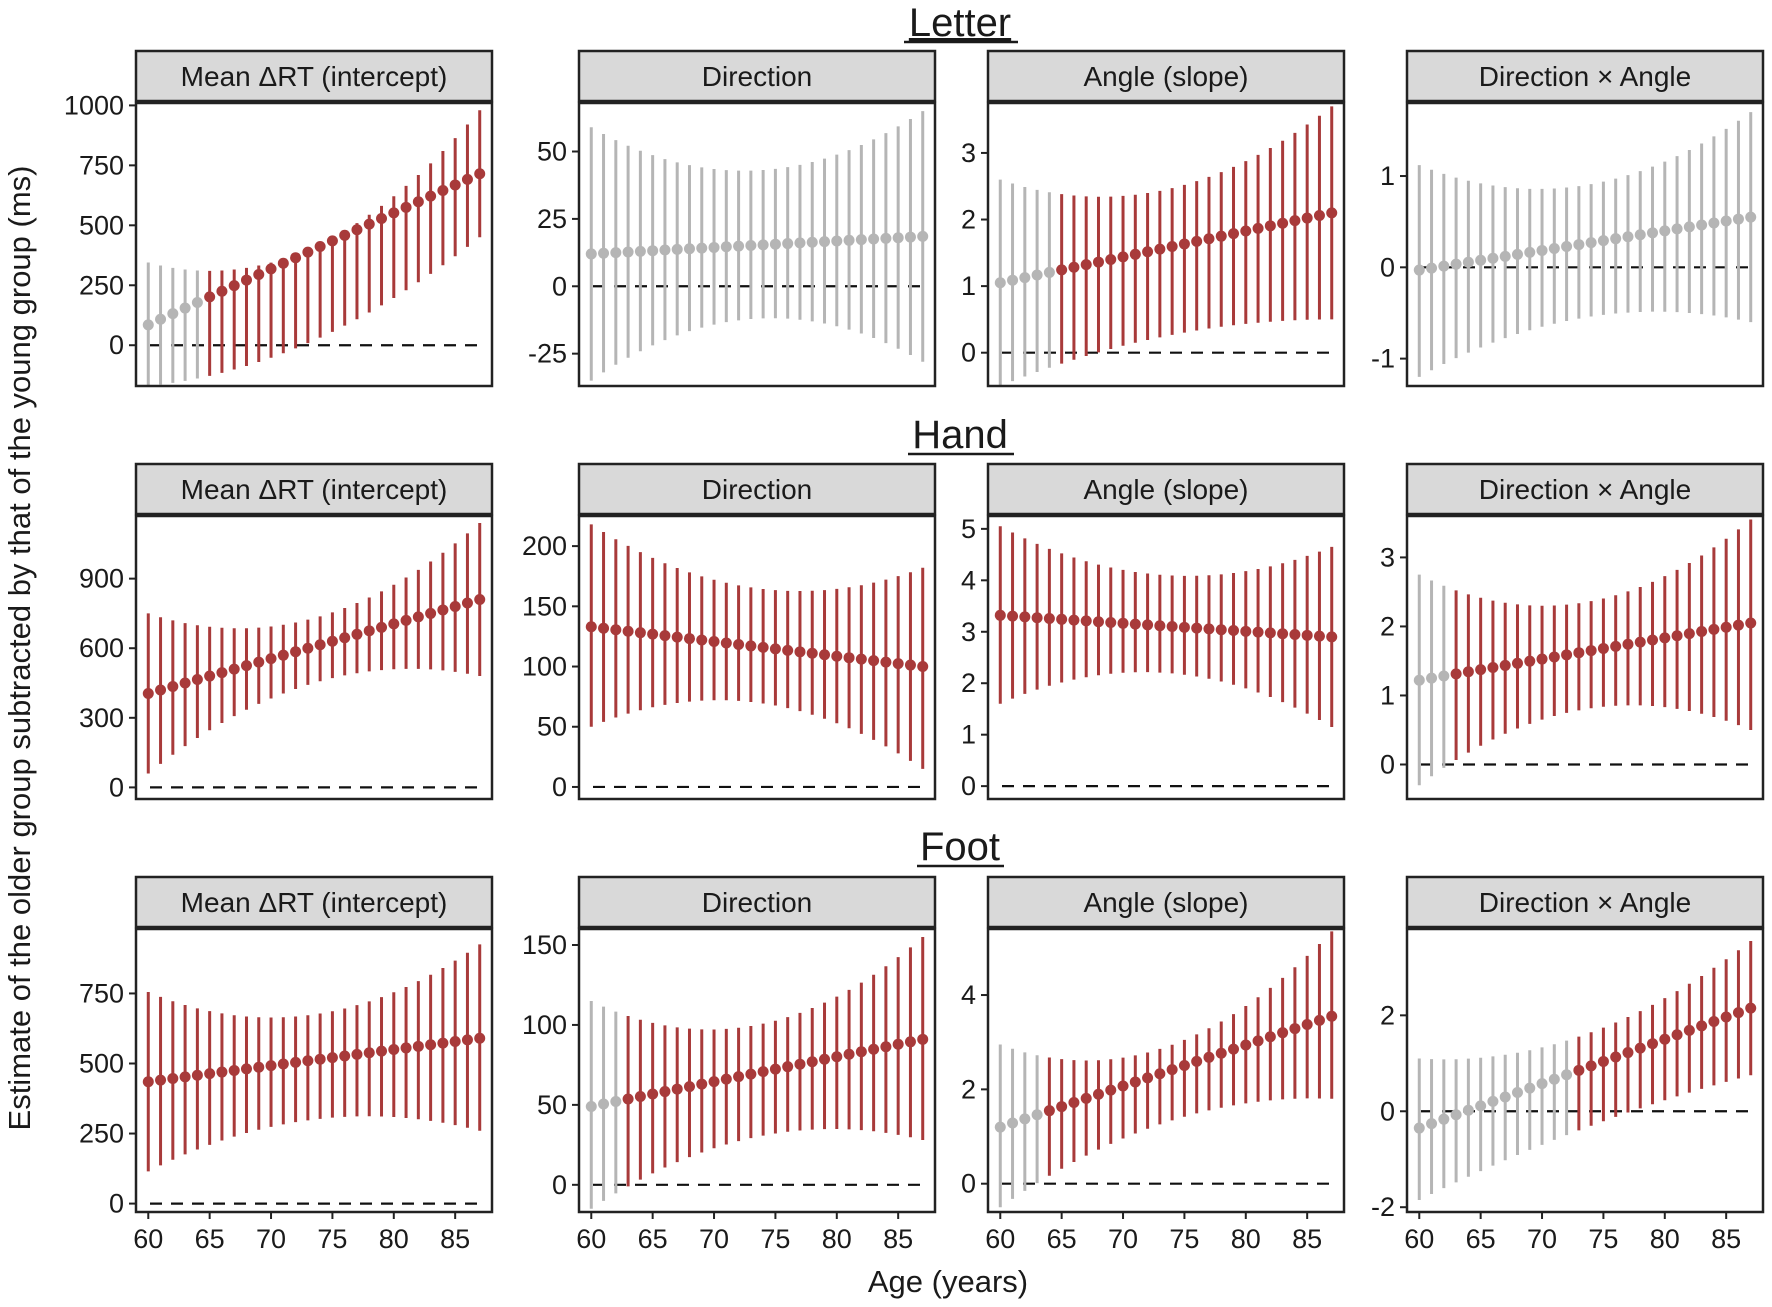 The height and width of the screenshot is (1307, 1772). Describe the element at coordinates (314, 76) in the screenshot. I see `panel-title: Mean ΔRT (intercept)` at that location.